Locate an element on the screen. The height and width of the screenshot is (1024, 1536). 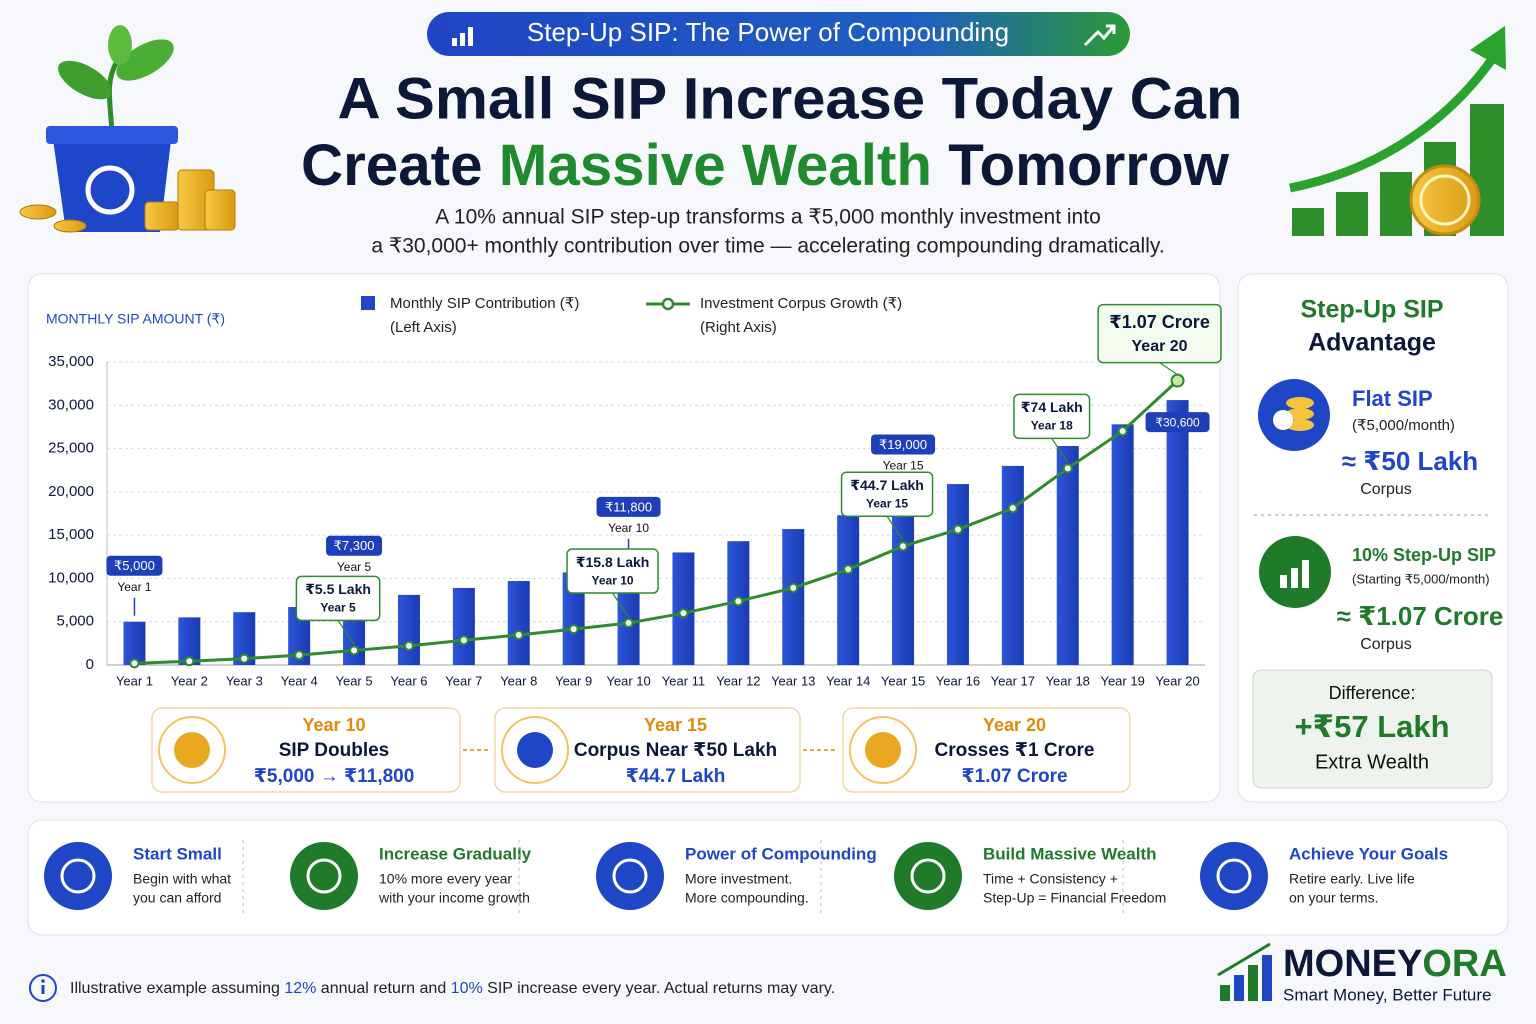
y-tick-label: 5,000 is located at coordinates (75, 621).